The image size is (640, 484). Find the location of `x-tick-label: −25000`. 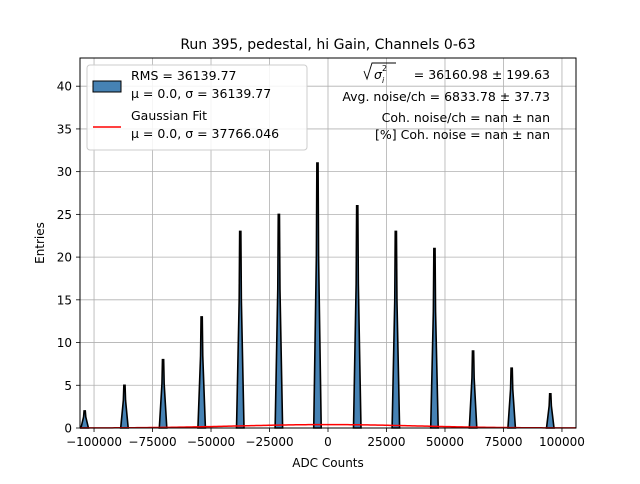

x-tick-label: −25000 is located at coordinates (269, 442).